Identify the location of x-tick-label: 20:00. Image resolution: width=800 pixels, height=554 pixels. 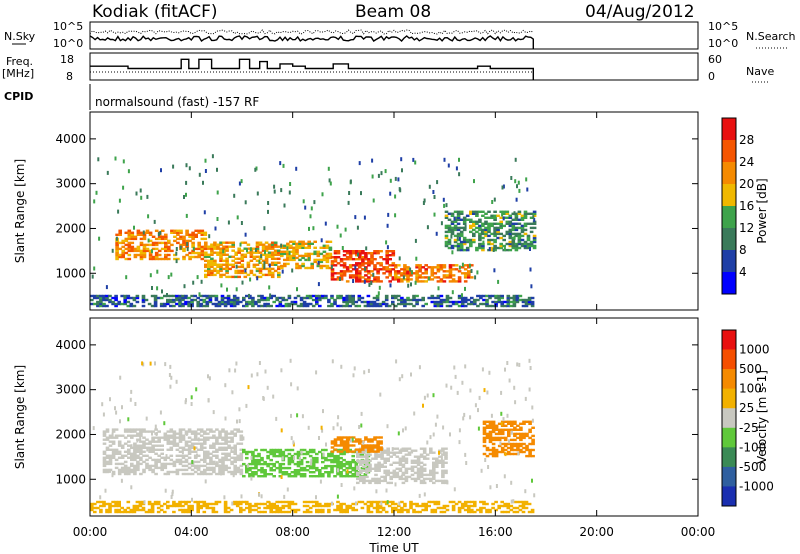
(596, 532).